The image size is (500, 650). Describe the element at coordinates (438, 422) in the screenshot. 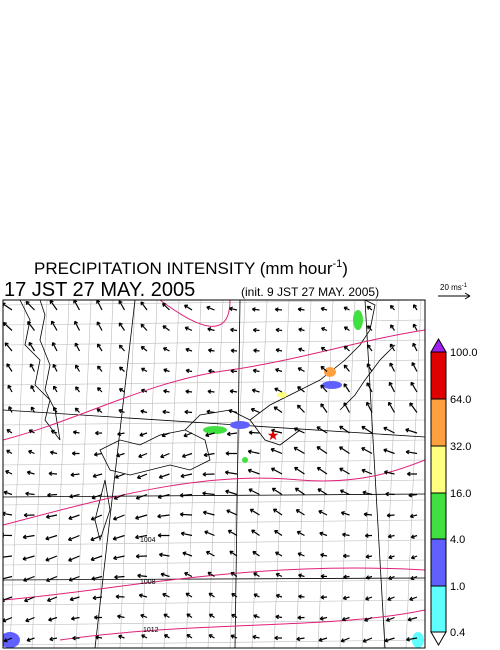

I see `cbar-cell` at that location.